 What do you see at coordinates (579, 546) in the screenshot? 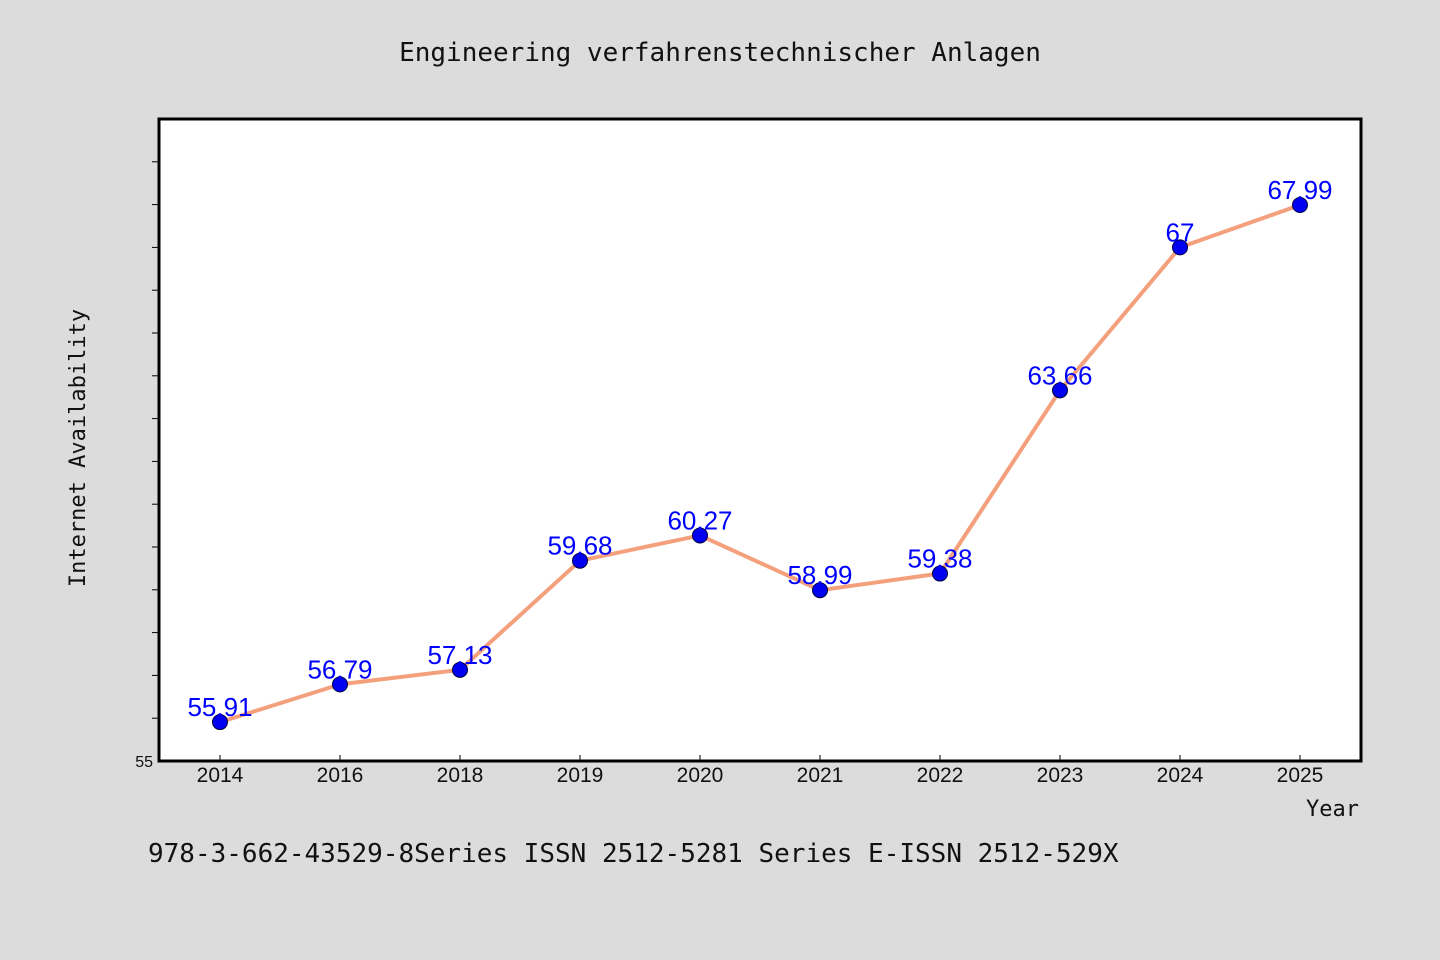
I see `data-label: 59.68` at bounding box center [579, 546].